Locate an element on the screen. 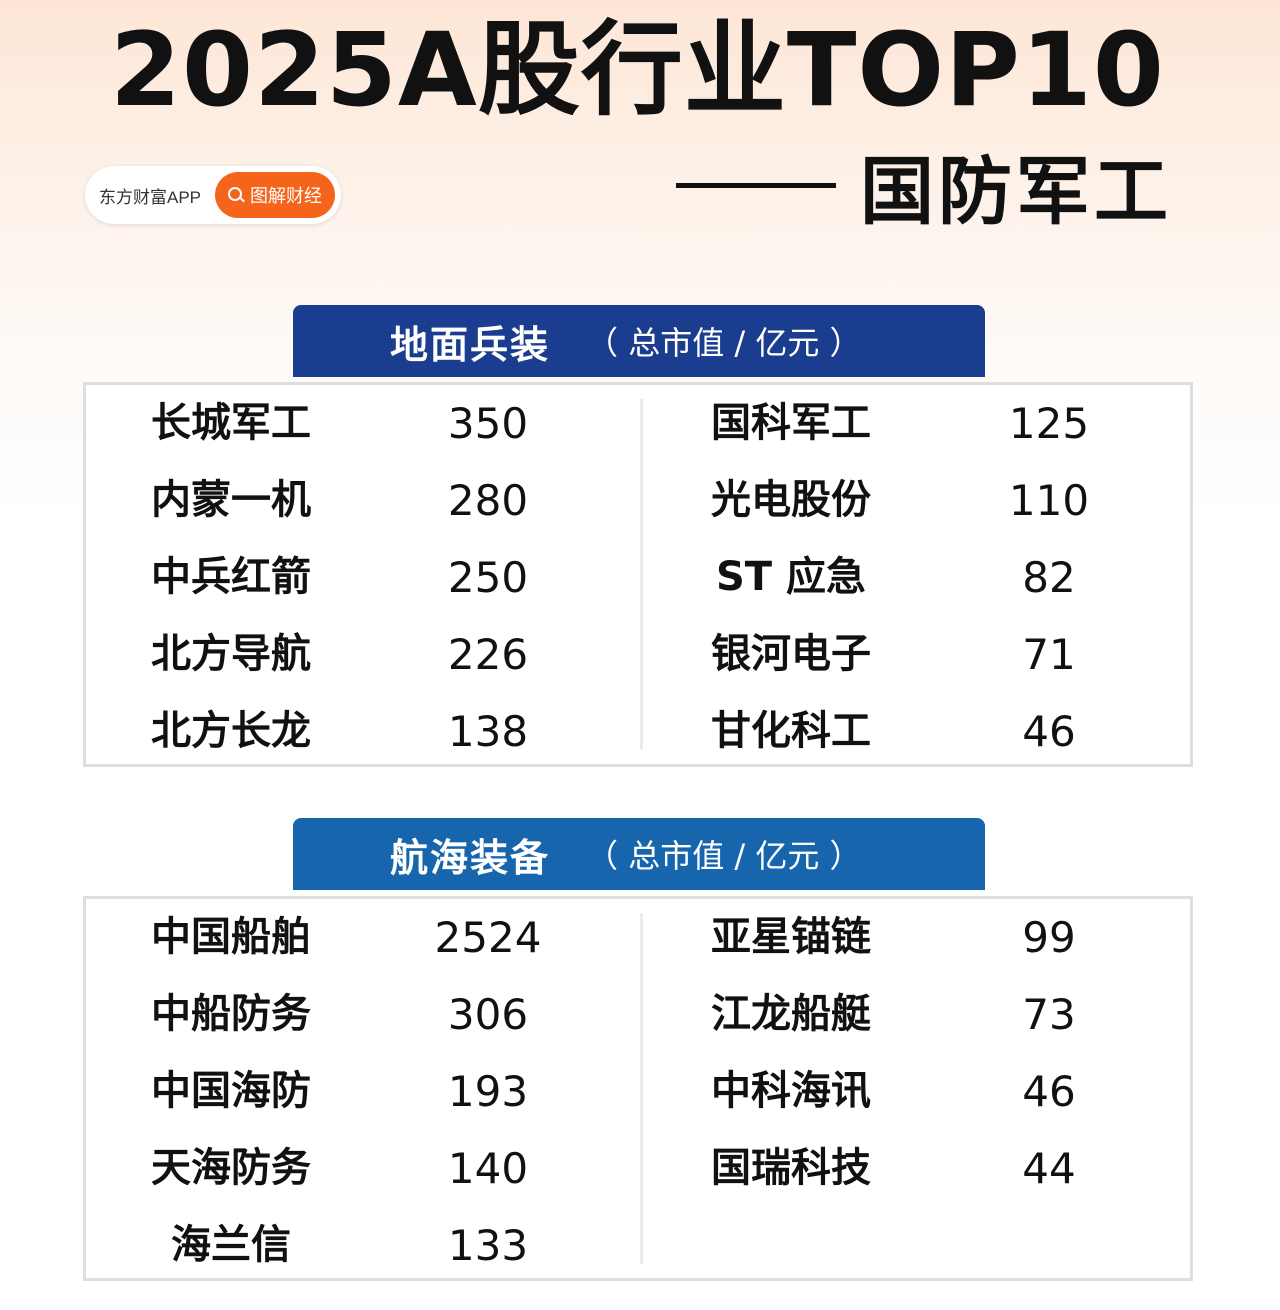  table-column-right: 亚星锚链 99 江龙船艇 73 中科海讯 46 国瑞科技 44 is located at coordinates (918, 1053).